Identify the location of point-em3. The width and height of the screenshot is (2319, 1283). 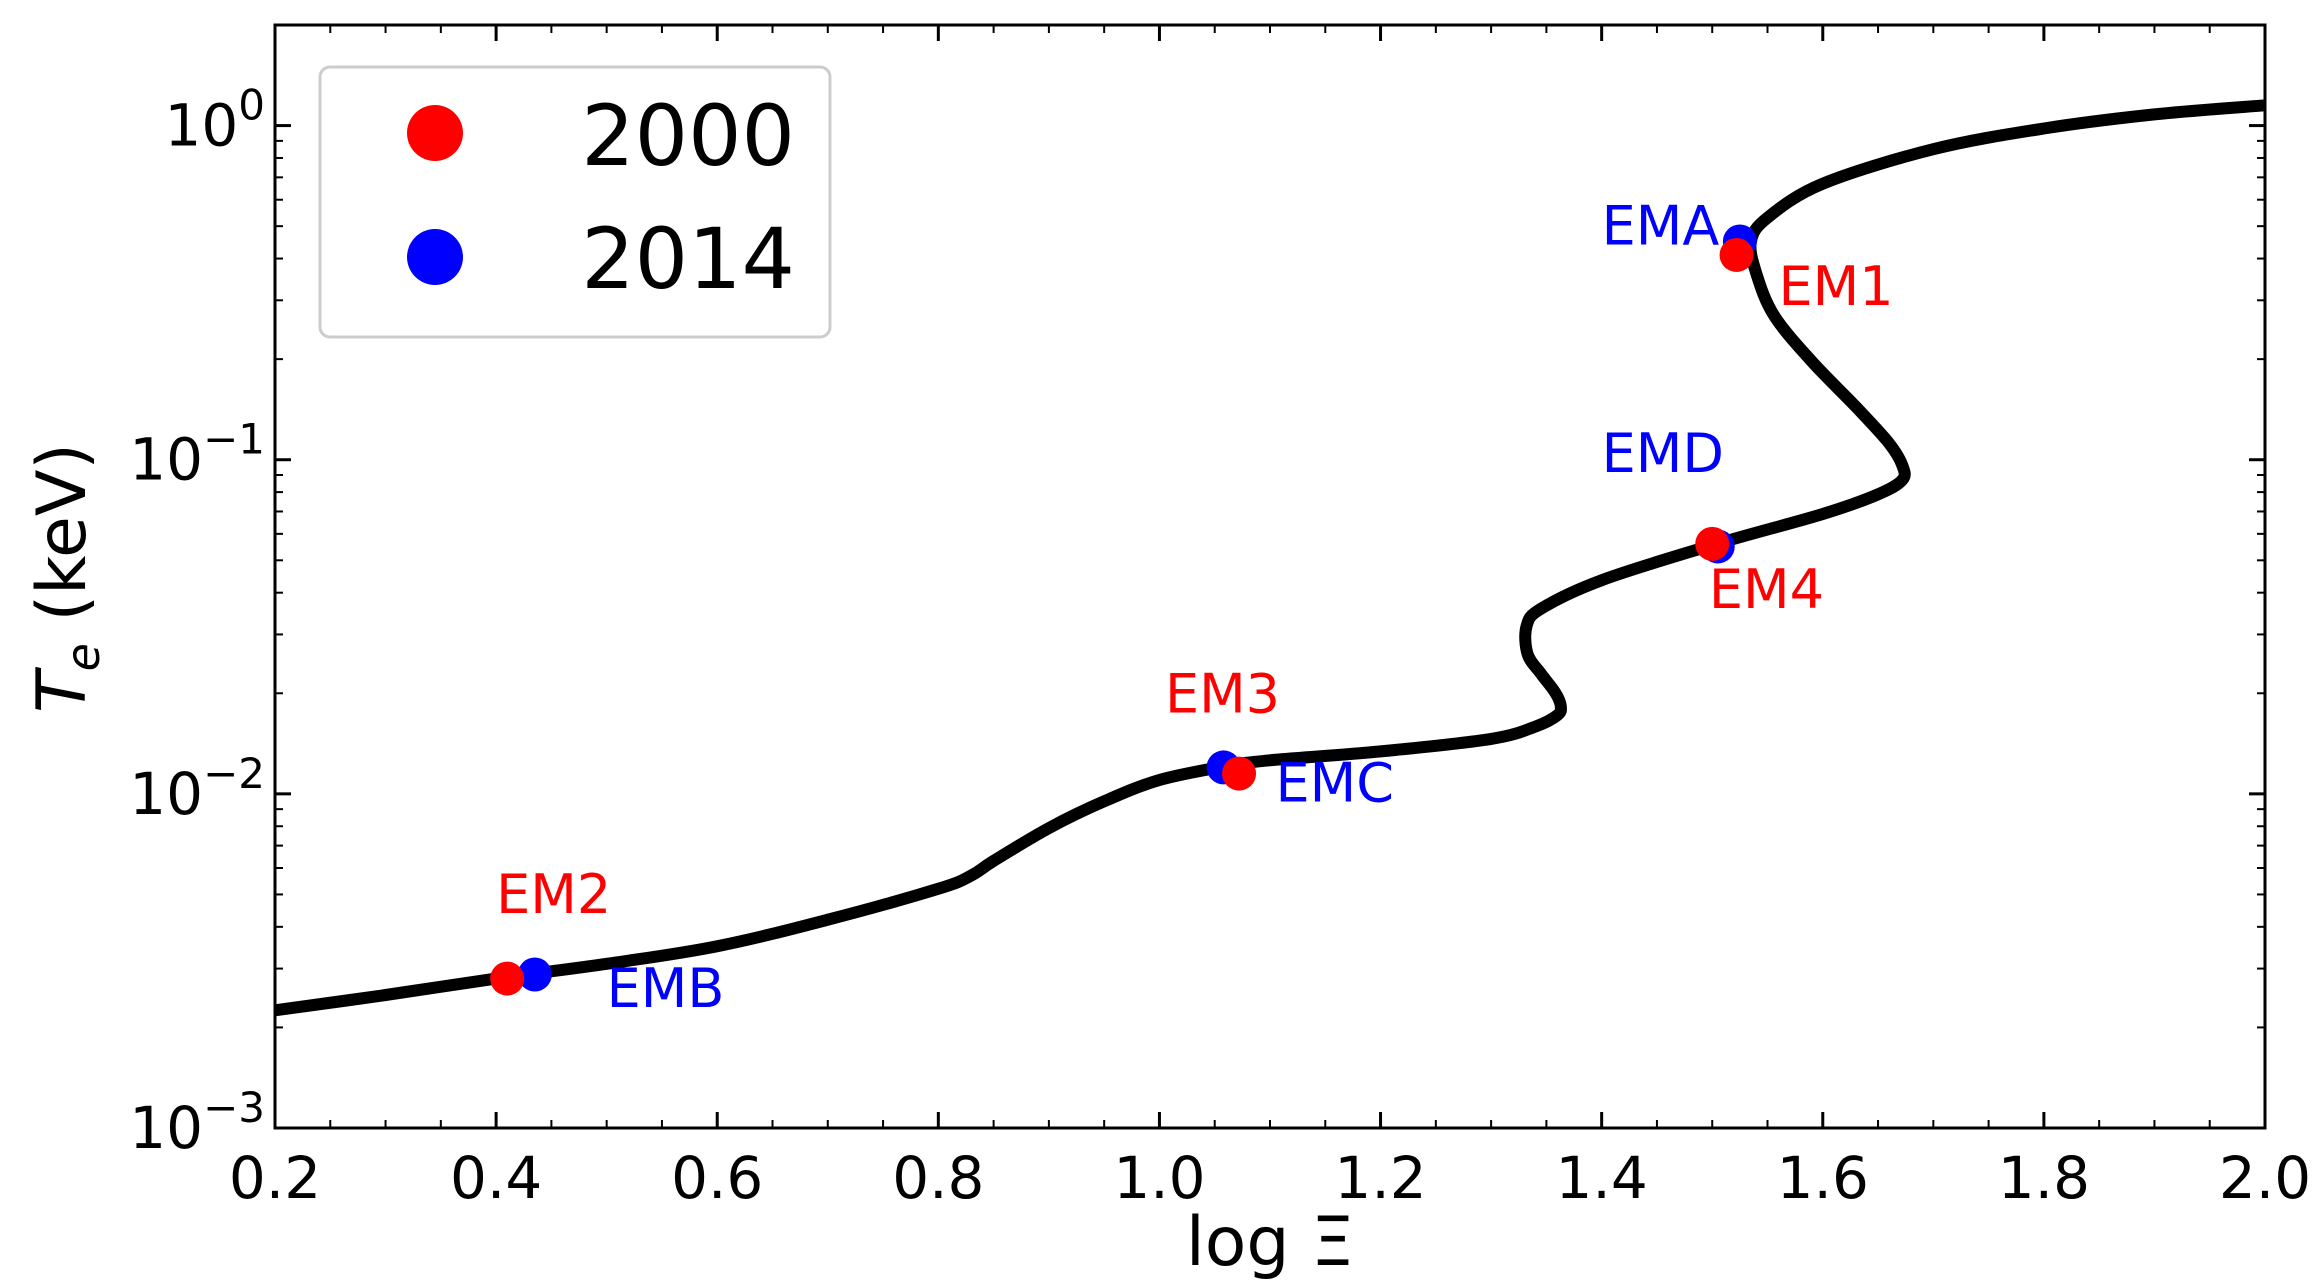
(1239, 773).